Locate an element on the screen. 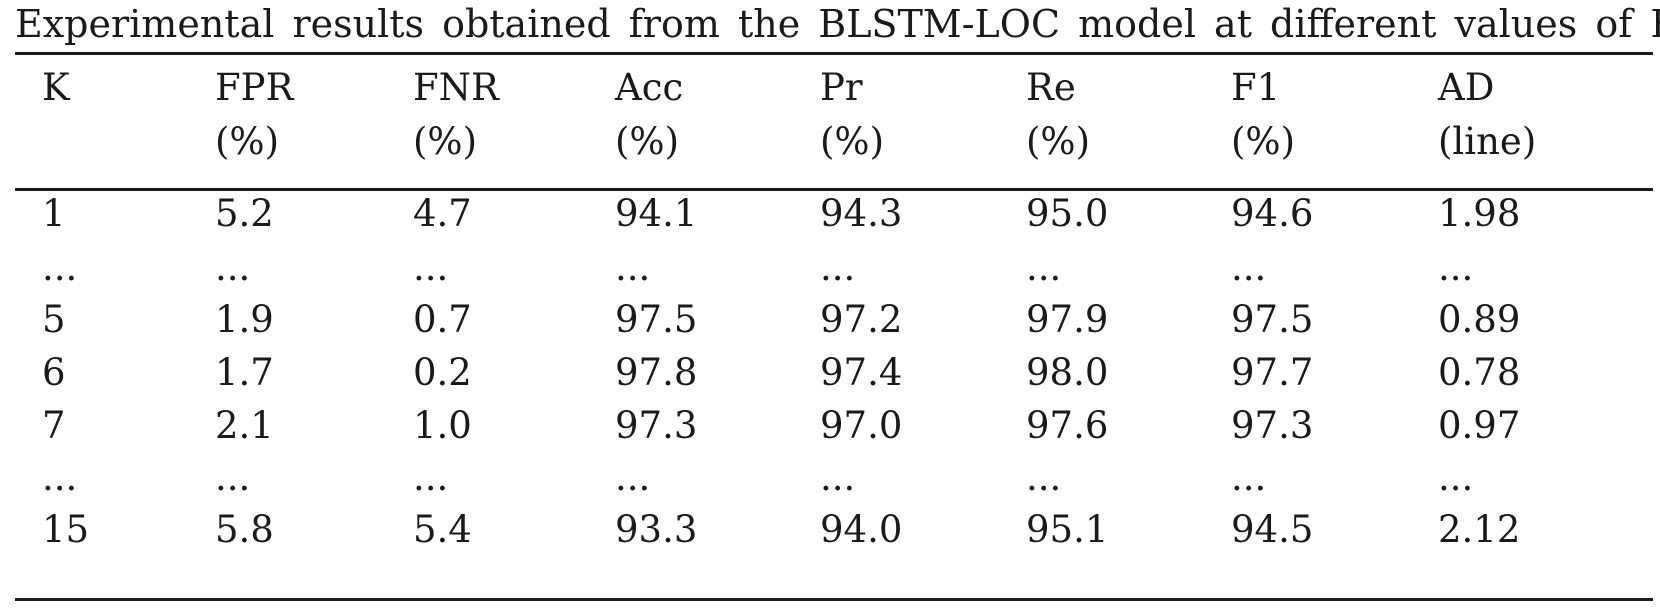 The image size is (1660, 608). table-cell-acc: 97.5 is located at coordinates (656, 319).